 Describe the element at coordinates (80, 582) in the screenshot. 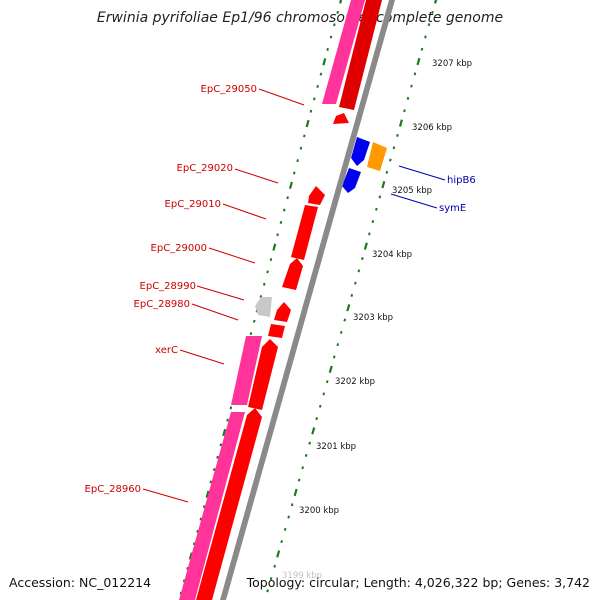

I see `accession-text: Accession: NC_012214` at that location.